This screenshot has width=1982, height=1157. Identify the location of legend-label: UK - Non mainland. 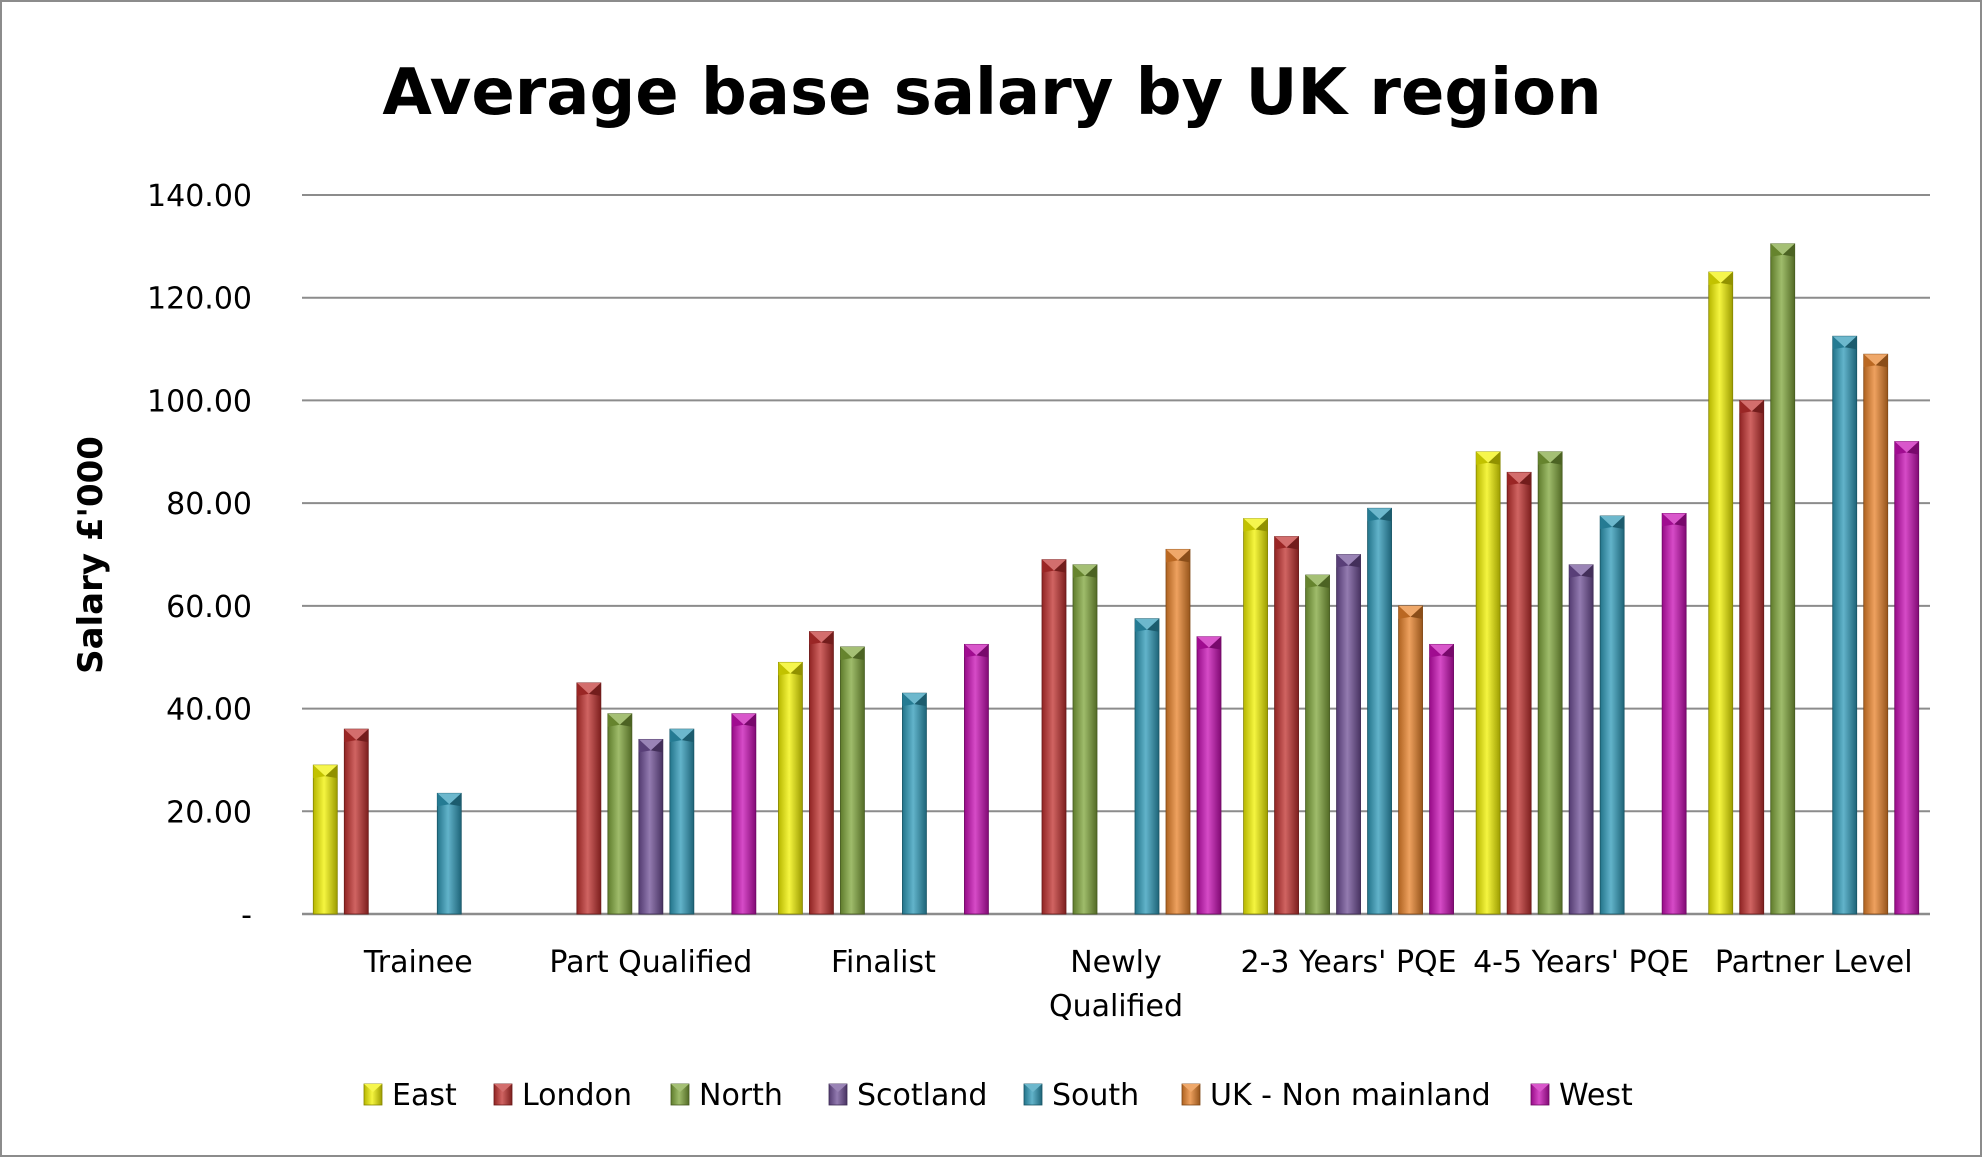
(1350, 1095).